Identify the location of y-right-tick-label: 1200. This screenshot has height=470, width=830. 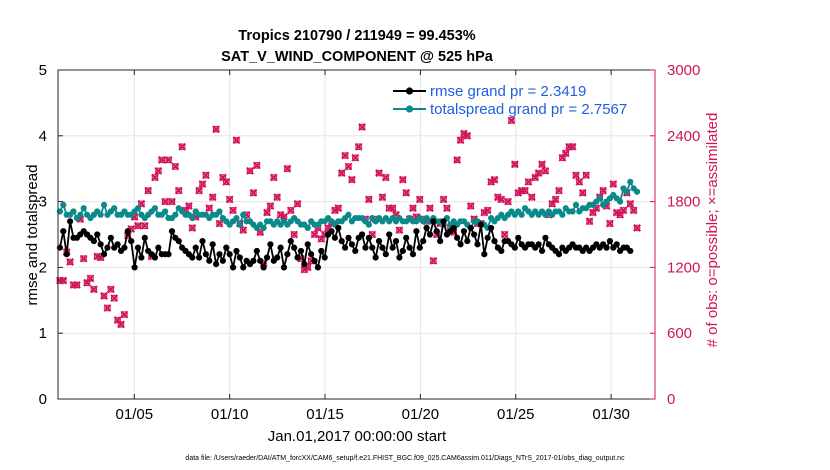
(683, 267).